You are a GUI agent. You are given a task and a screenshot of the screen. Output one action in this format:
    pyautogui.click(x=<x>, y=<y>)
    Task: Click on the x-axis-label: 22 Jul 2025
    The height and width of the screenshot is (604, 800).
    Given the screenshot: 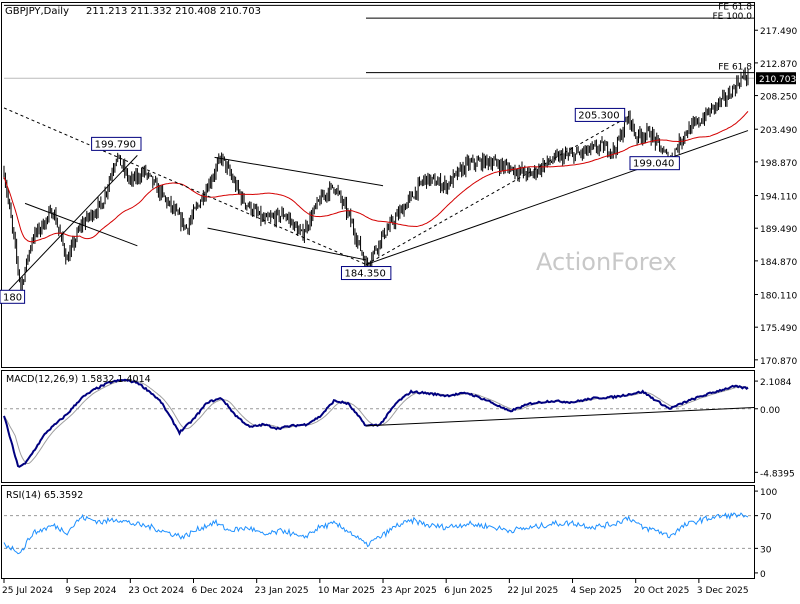 What is the action you would take?
    pyautogui.click(x=532, y=591)
    